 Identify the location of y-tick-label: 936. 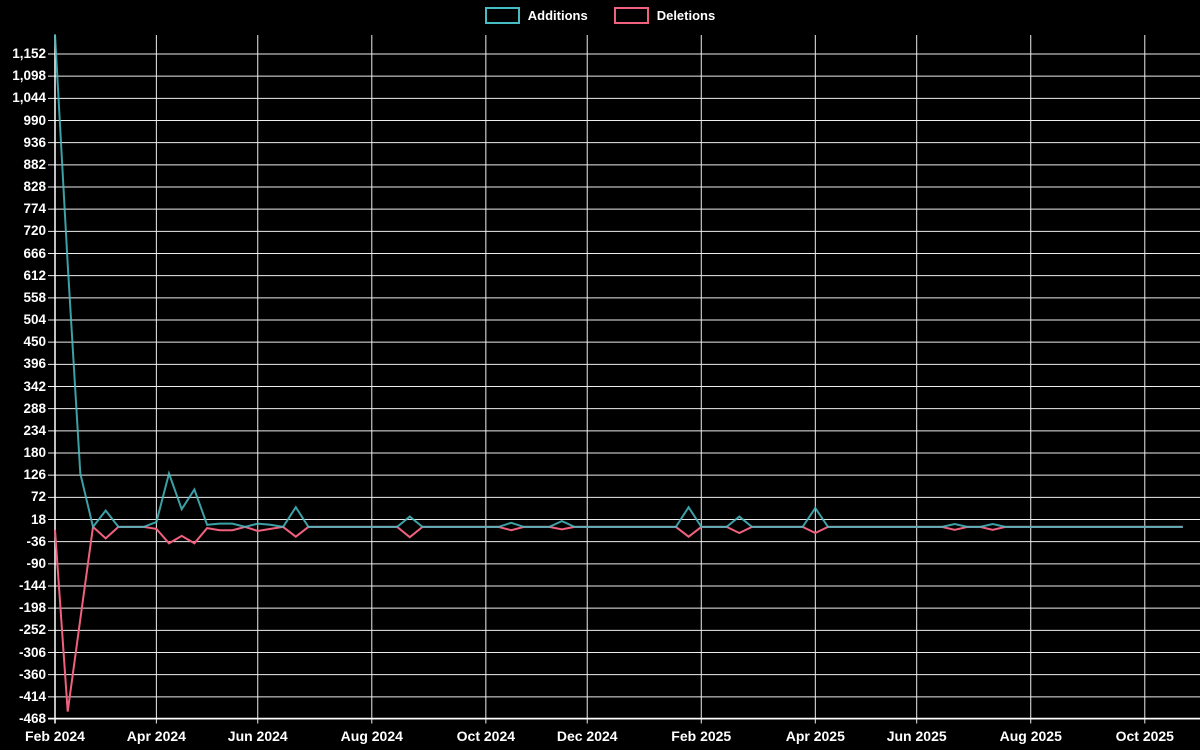
(34, 142).